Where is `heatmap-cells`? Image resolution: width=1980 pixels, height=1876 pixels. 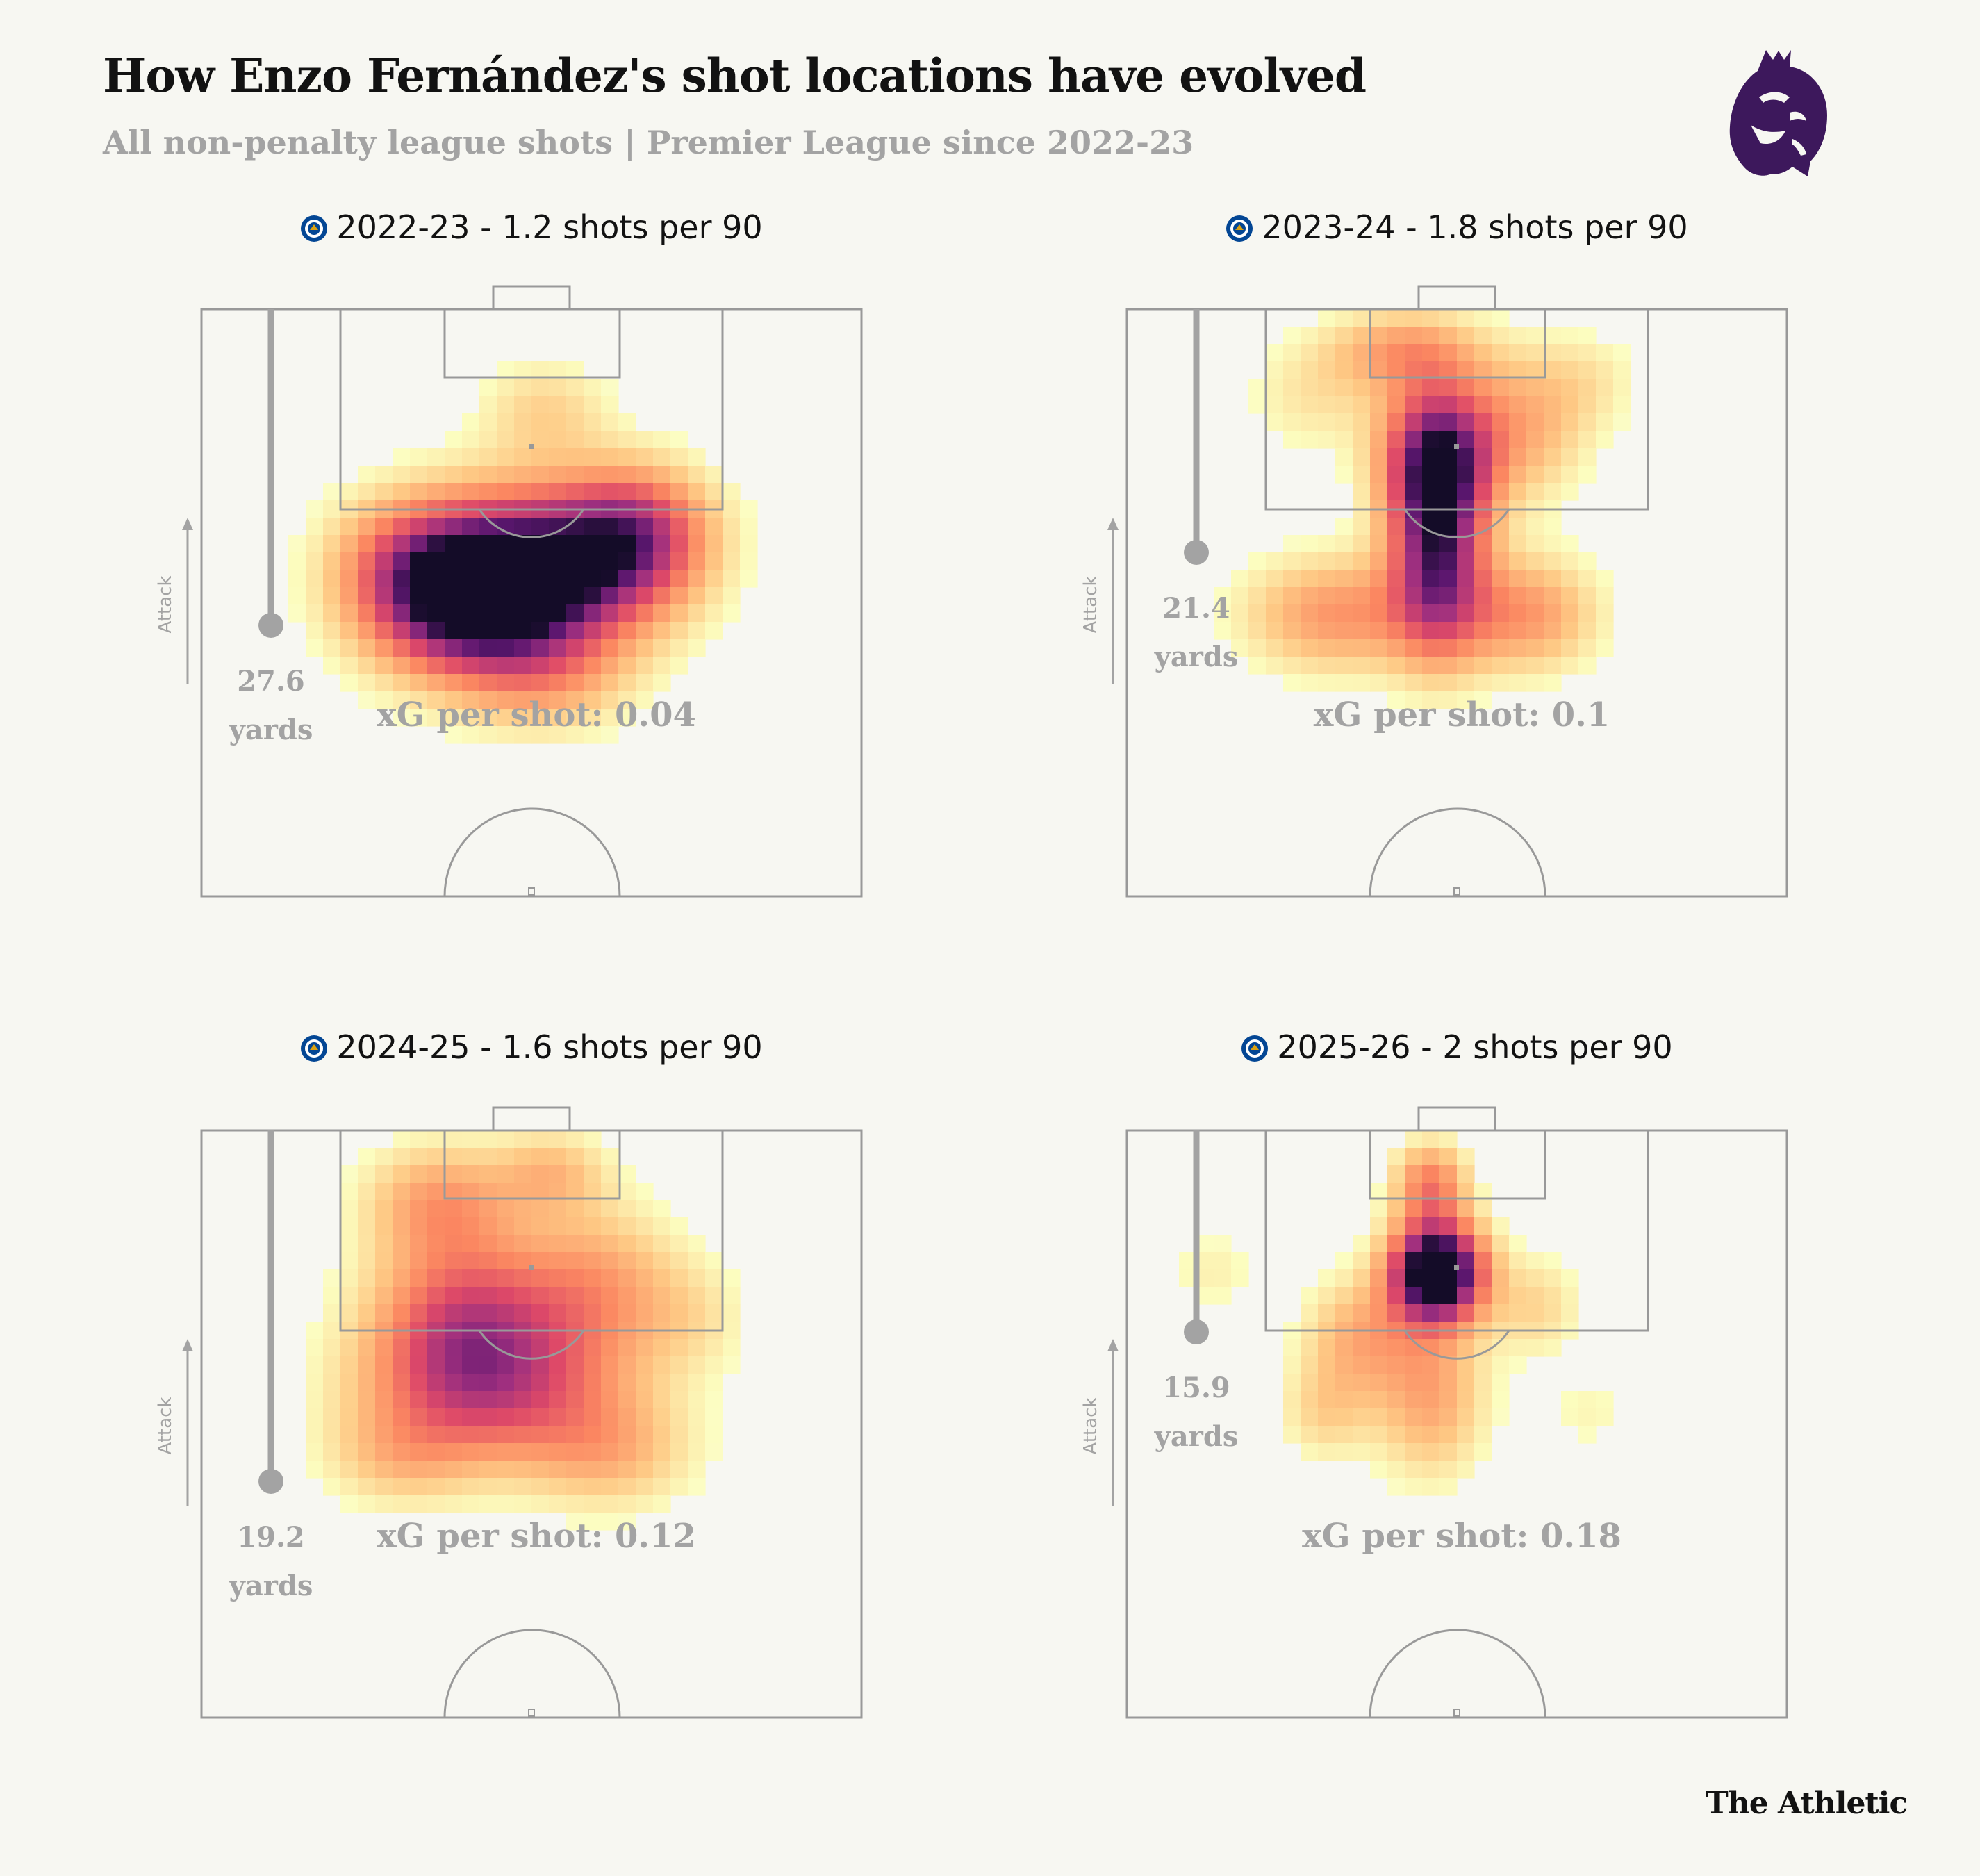 heatmap-cells is located at coordinates (523, 552).